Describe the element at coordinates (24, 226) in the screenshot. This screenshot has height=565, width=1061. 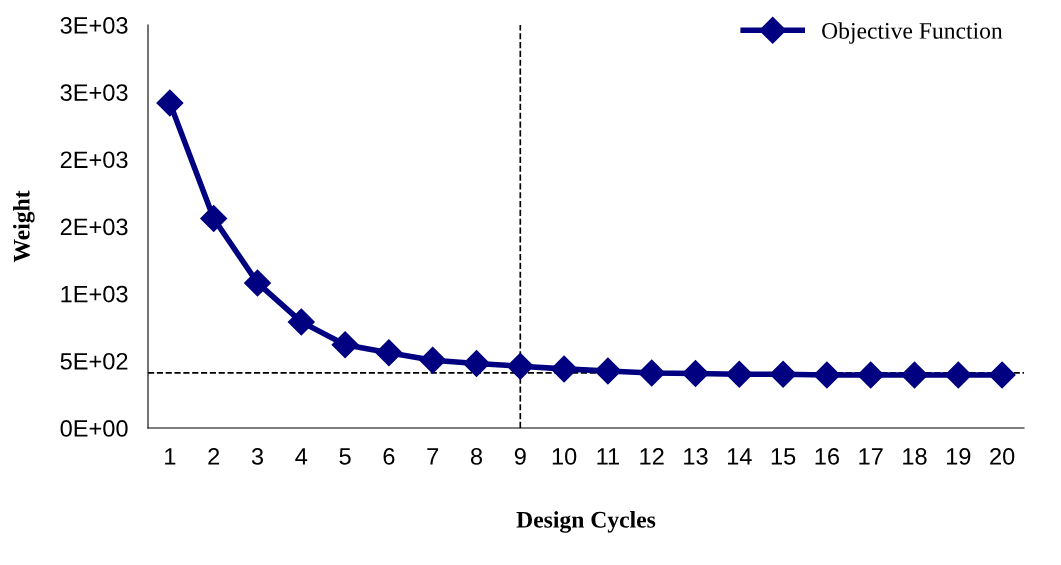
I see `y-axis-title: Weight` at that location.